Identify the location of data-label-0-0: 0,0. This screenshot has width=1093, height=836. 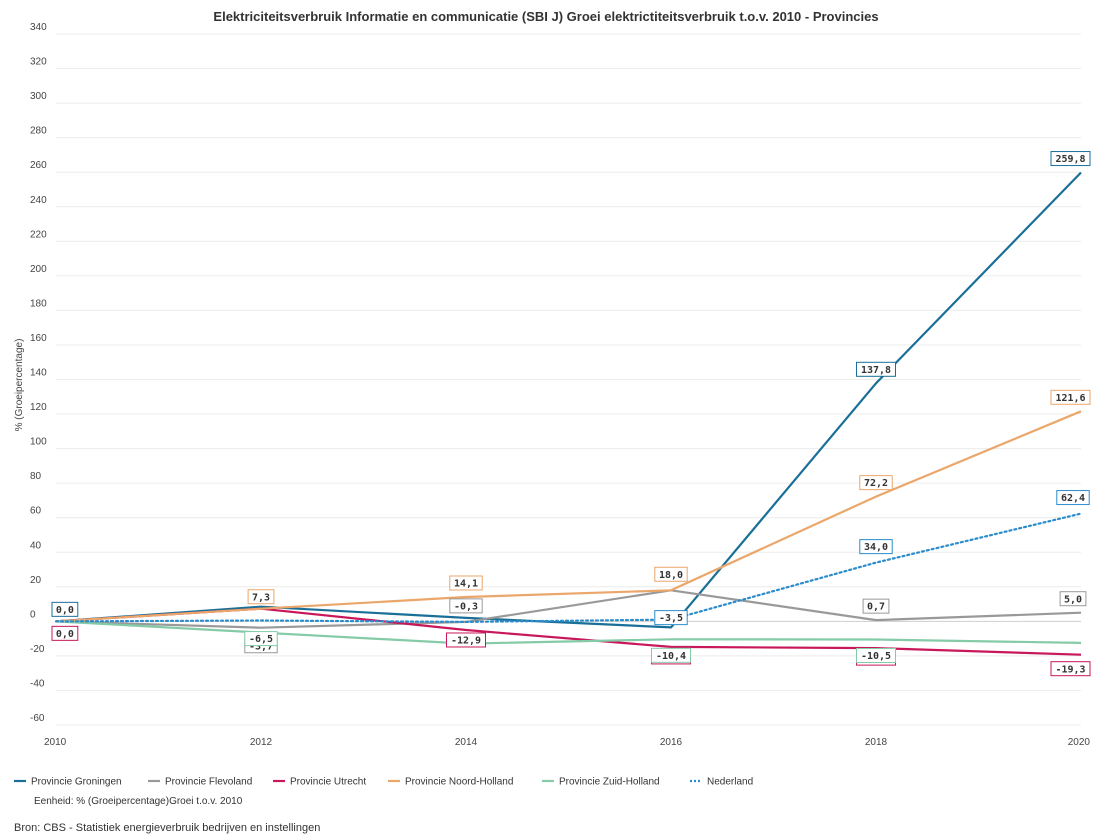
(65, 609).